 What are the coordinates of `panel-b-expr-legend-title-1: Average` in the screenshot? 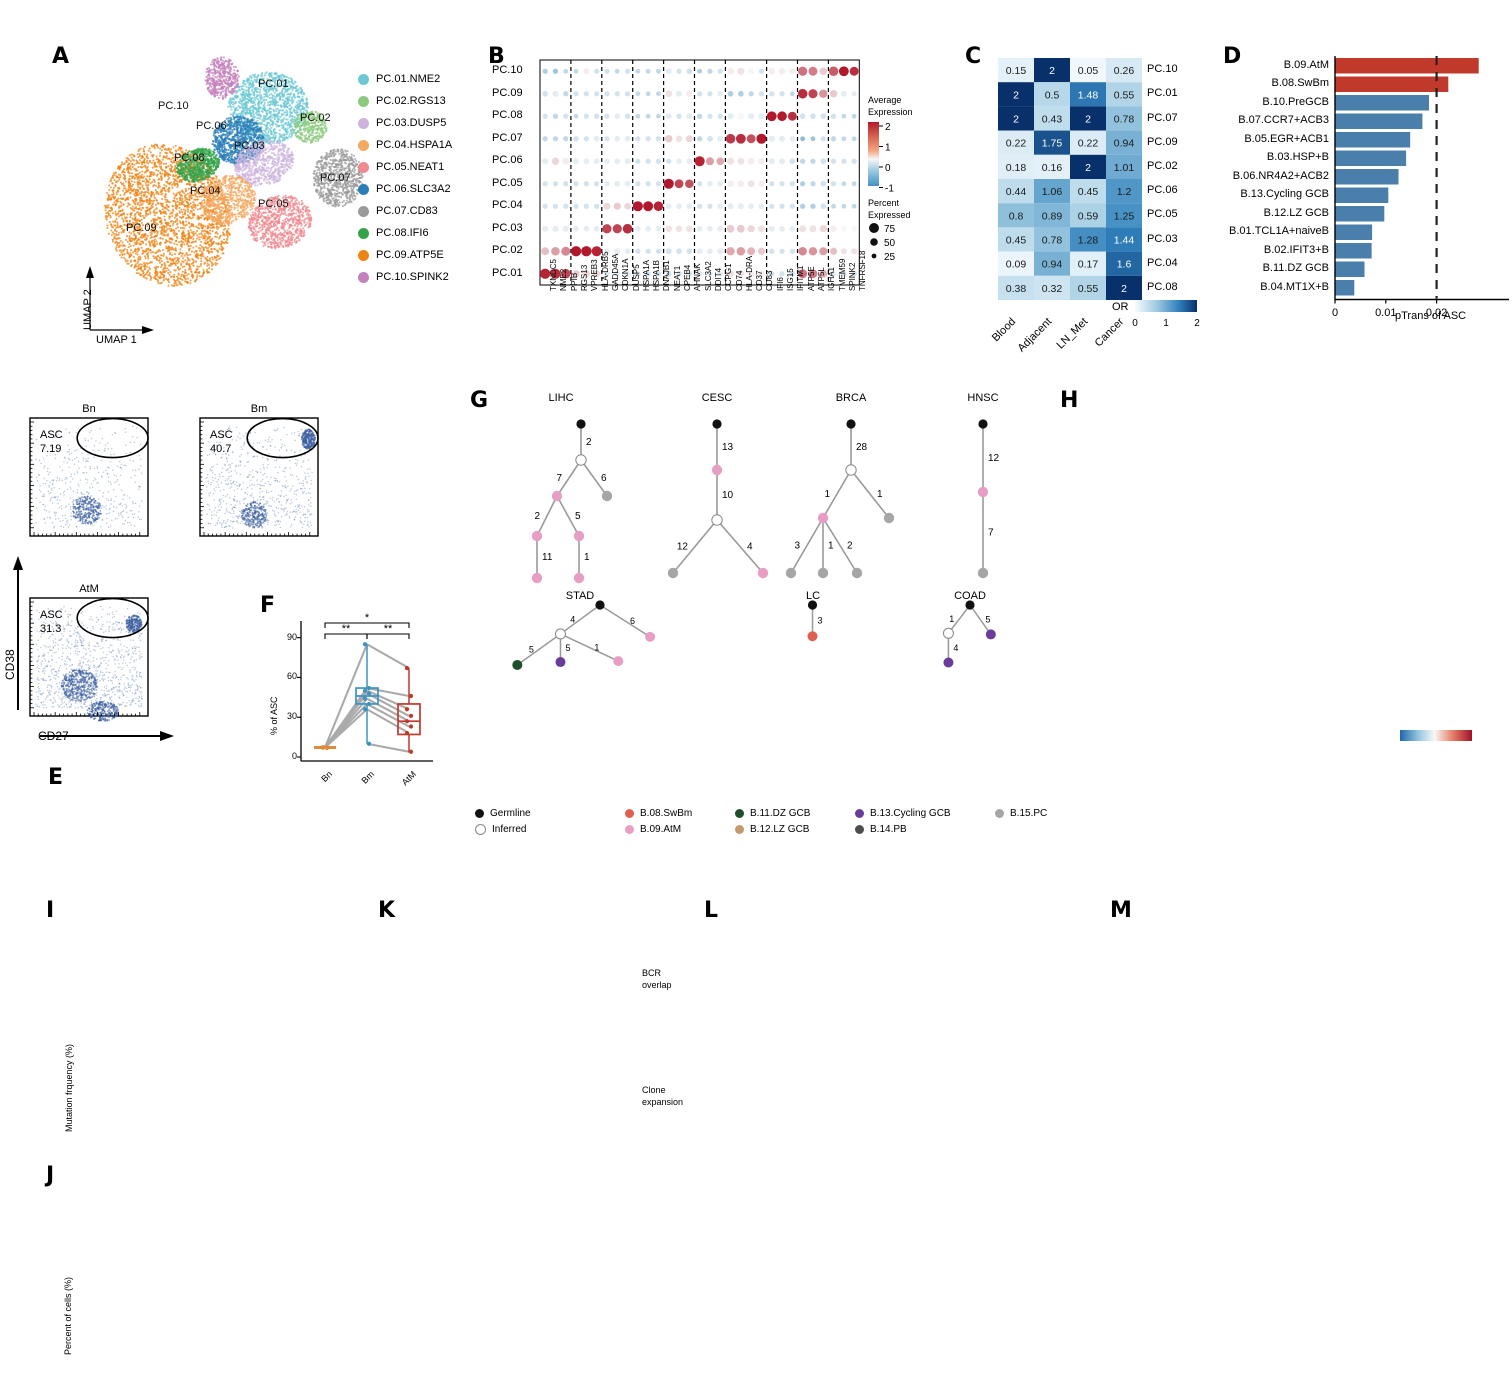 It's located at (885, 100).